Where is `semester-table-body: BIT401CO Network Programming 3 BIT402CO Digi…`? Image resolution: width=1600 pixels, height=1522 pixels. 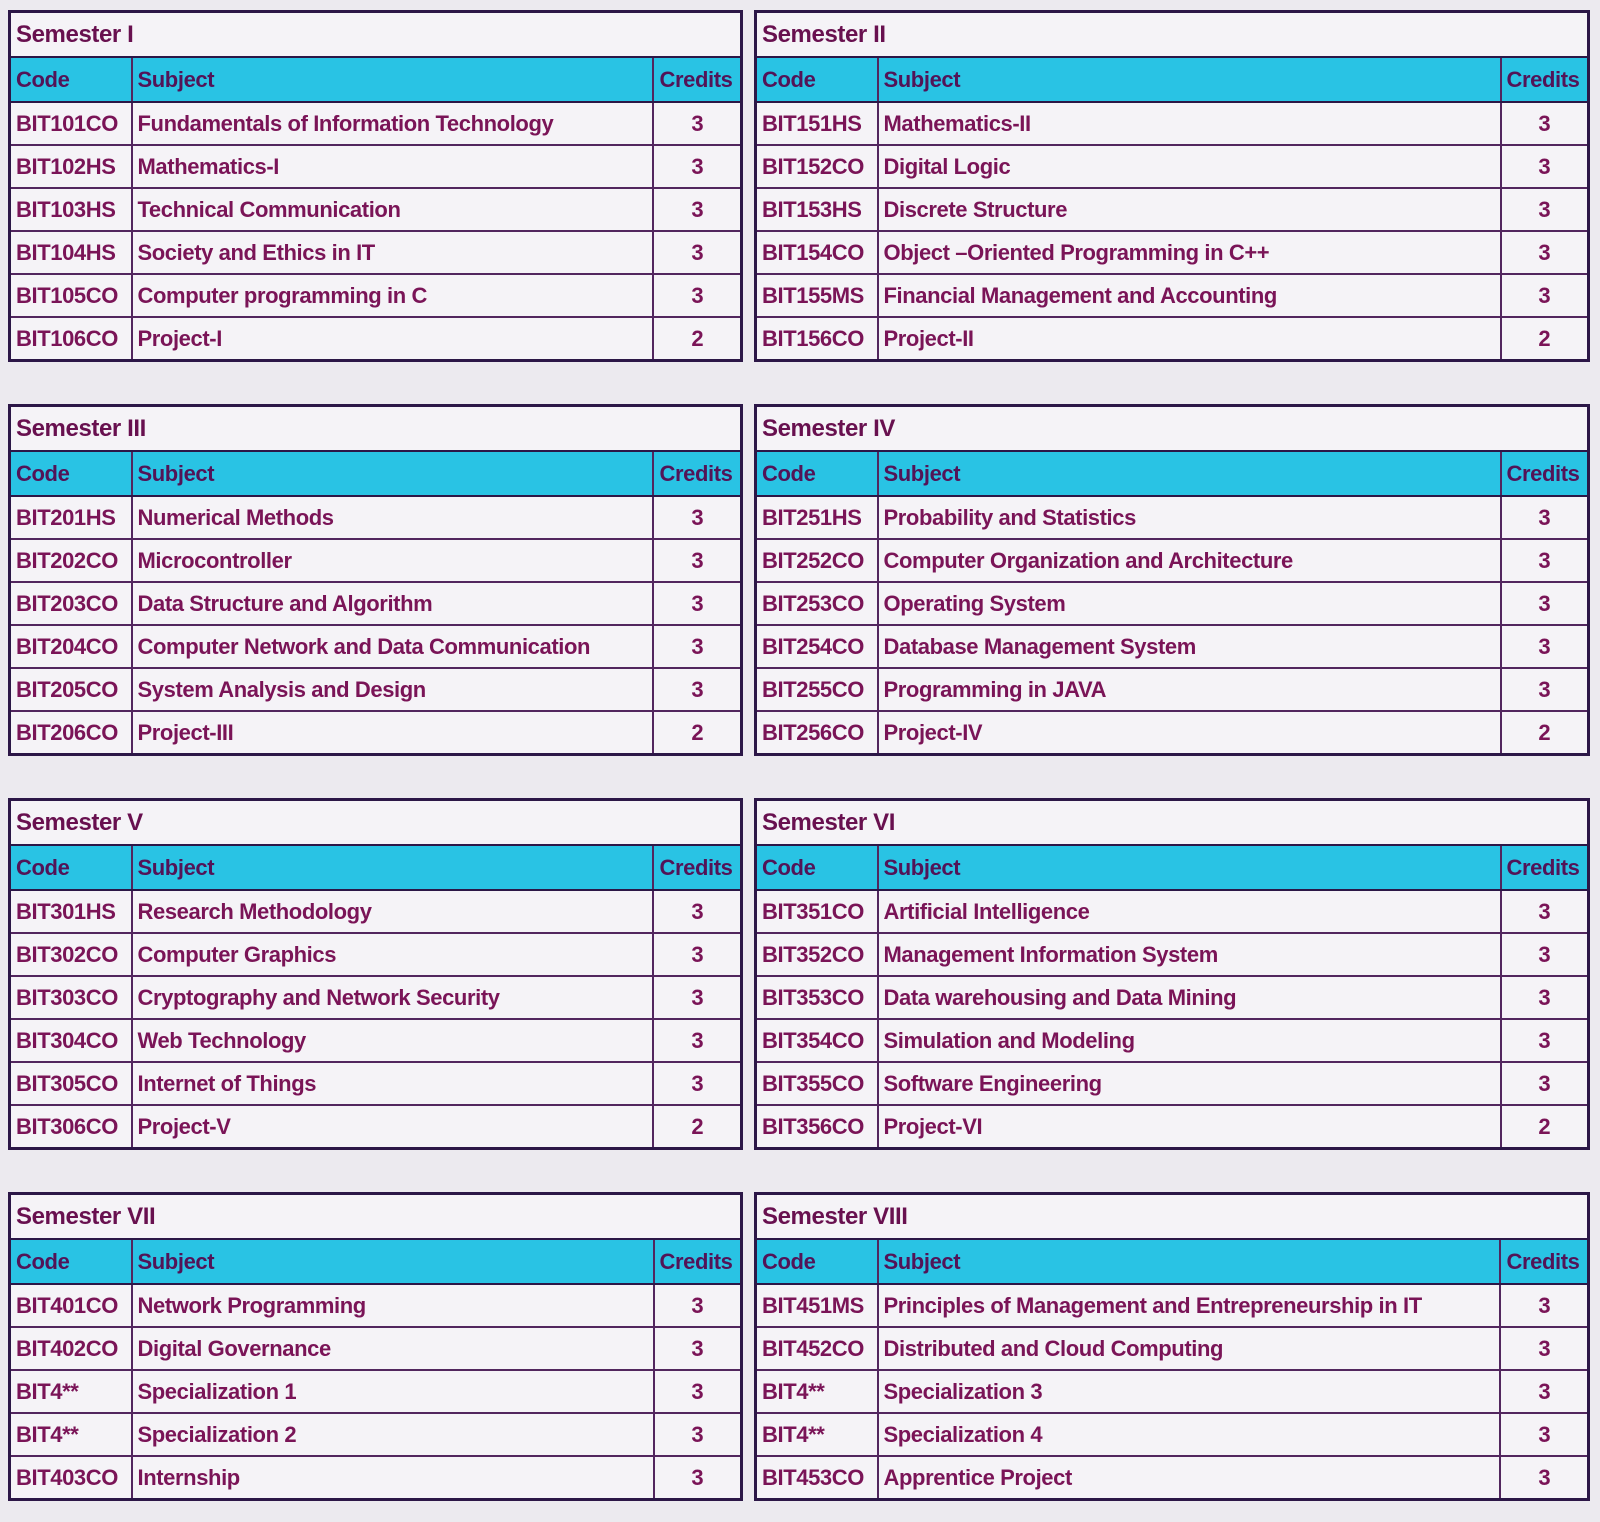 semester-table-body: BIT401CO Network Programming 3 BIT402CO Digi… is located at coordinates (375, 1392).